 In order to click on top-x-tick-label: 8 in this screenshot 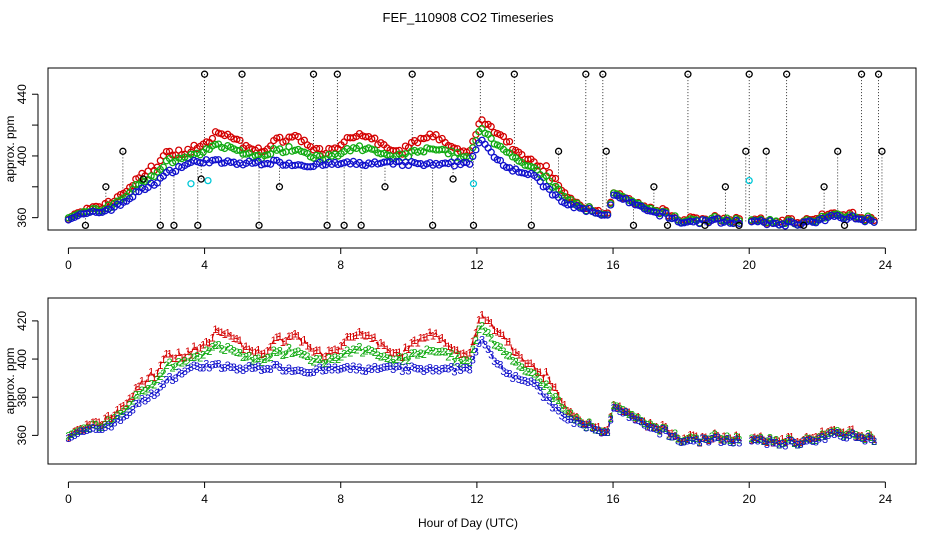, I will do `click(340, 265)`.